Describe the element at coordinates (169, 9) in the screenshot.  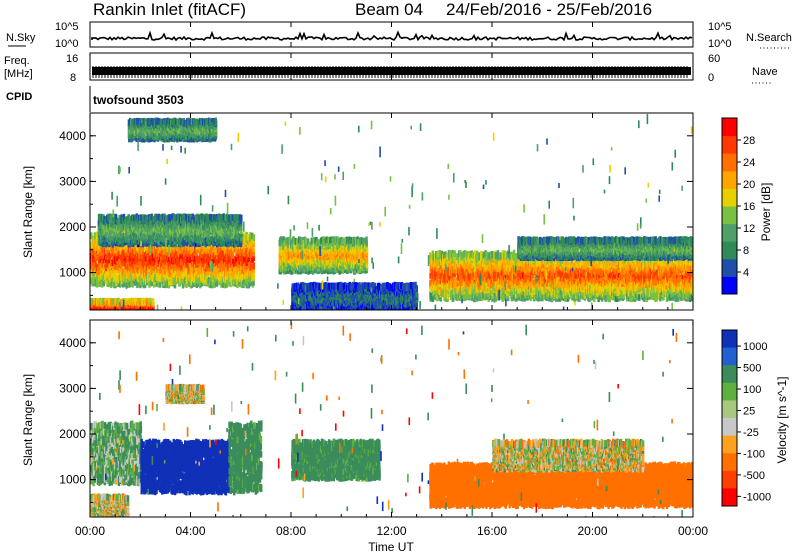
I see `station-title: Rankin Inlet (fitACF)` at that location.